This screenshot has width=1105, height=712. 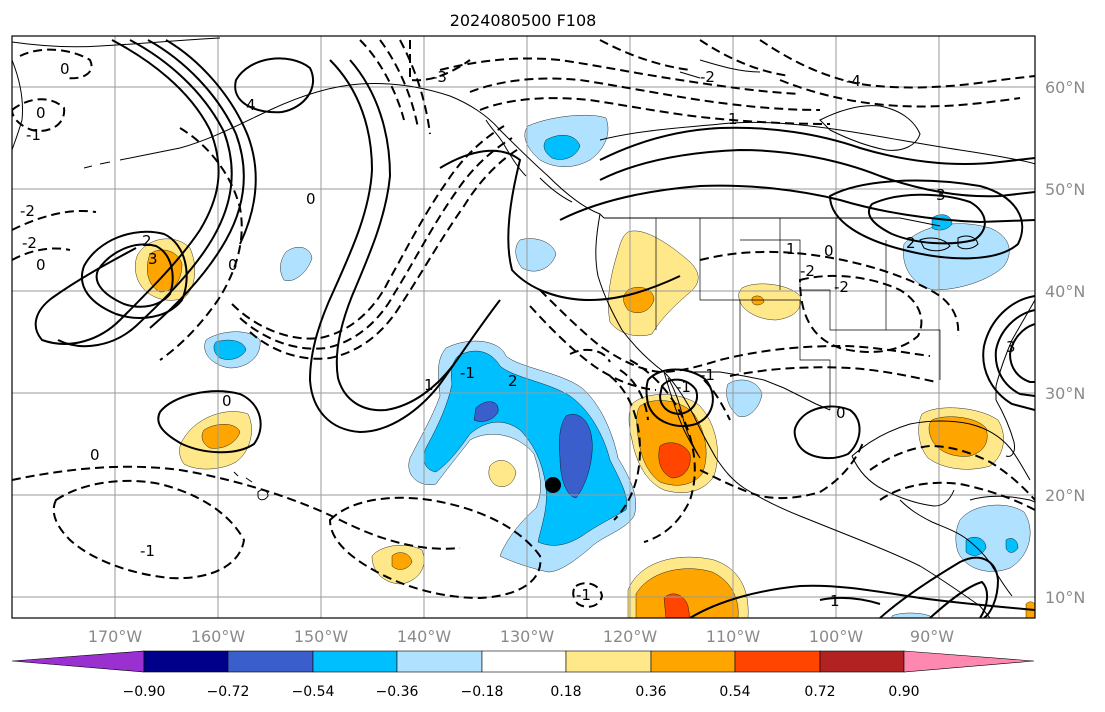 What do you see at coordinates (134, 275) in the screenshot?
I see `contour-solid-high-west` at bounding box center [134, 275].